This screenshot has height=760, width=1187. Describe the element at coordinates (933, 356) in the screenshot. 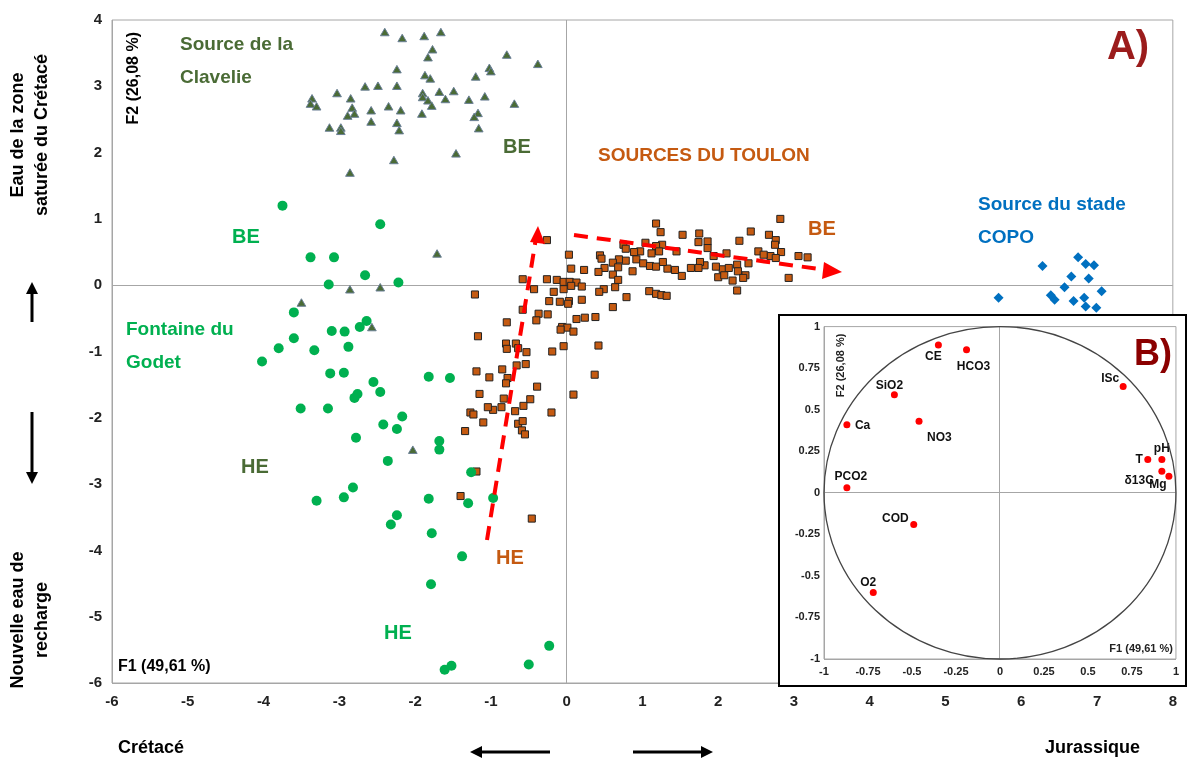

I see `annotation: CE` at that location.